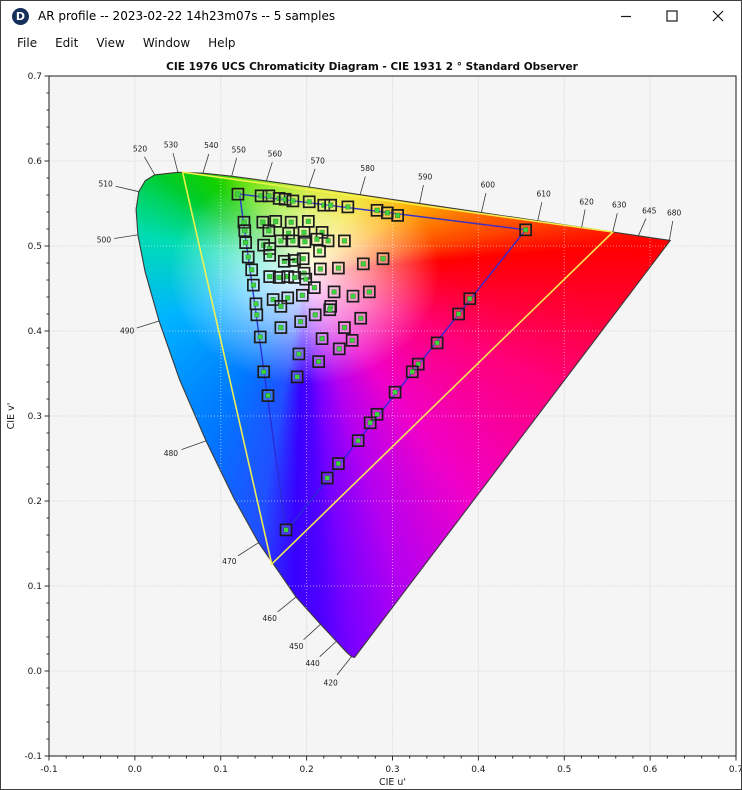  Describe the element at coordinates (35, 417) in the screenshot. I see `y-axis-tick-label: 0.3` at that location.